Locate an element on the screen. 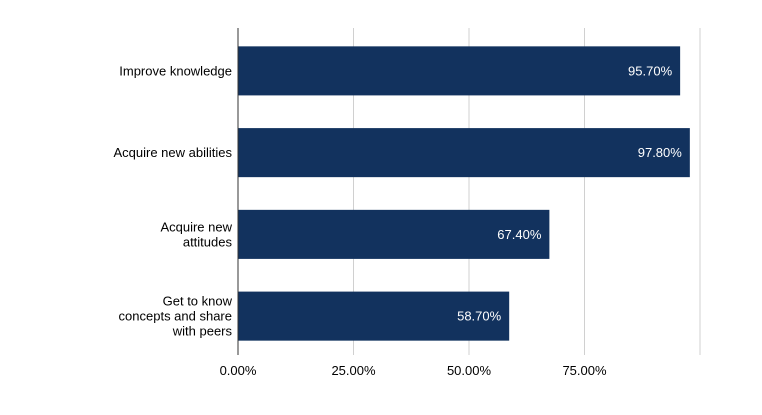 The height and width of the screenshot is (415, 762). data-label: 95.70% is located at coordinates (650, 70).